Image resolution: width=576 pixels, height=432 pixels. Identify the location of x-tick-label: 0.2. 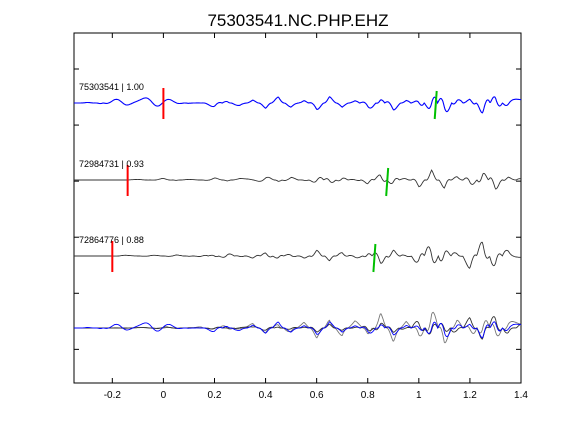
(215, 395).